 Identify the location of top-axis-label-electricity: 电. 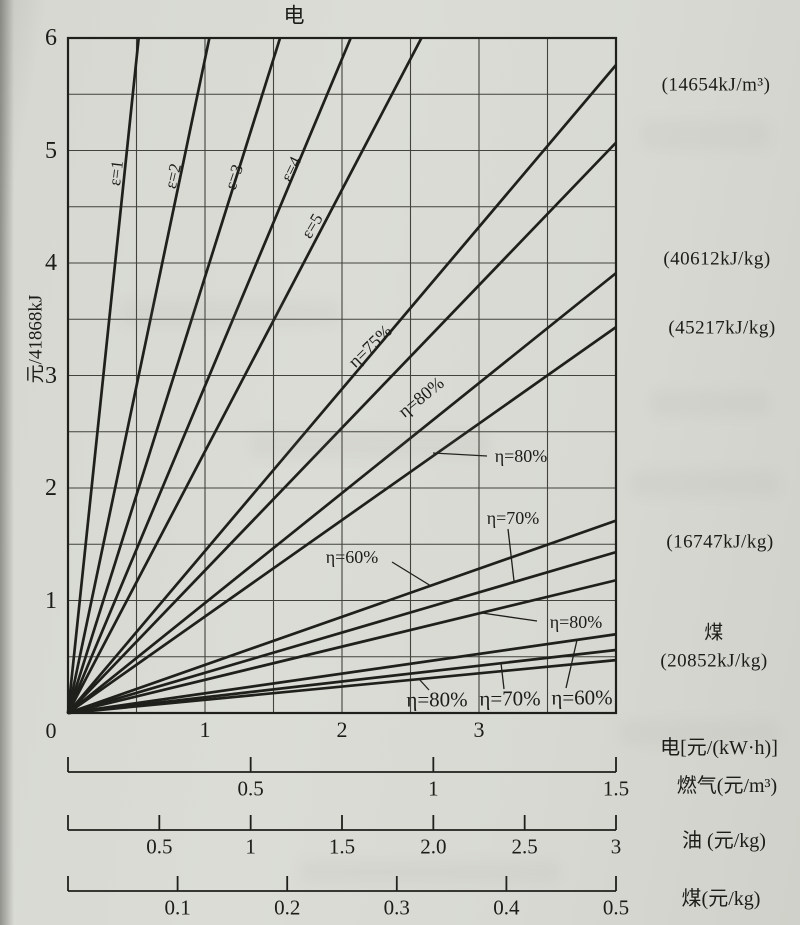
(294, 15).